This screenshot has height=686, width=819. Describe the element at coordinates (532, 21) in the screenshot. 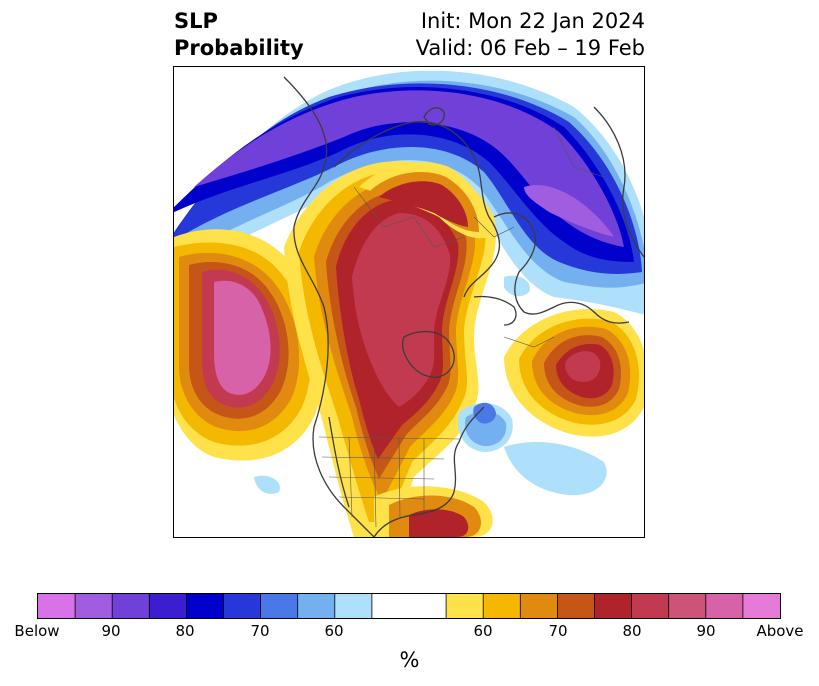

I see `init-date: Init: Mon 22 Jan 2024` at that location.